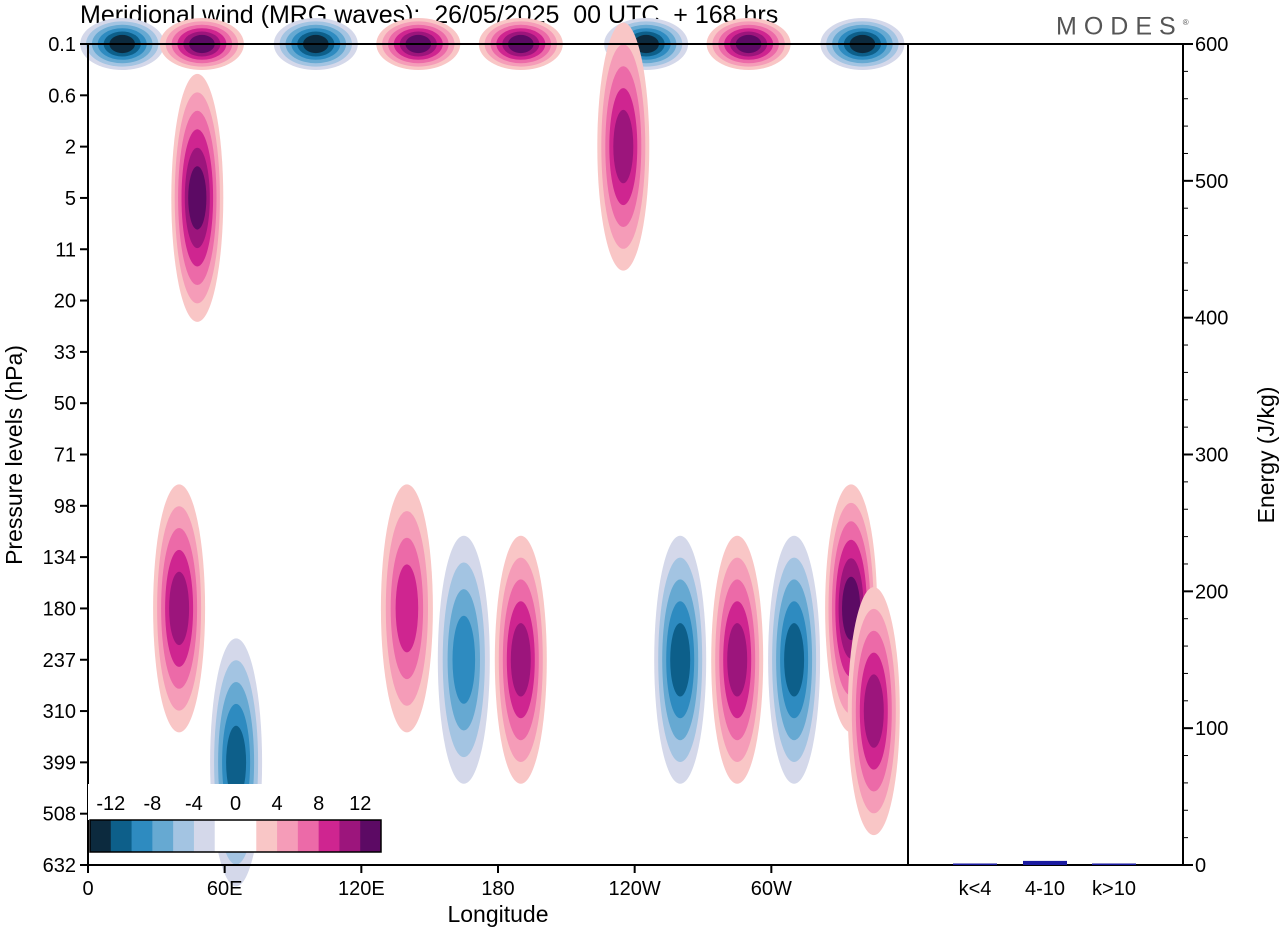 The width and height of the screenshot is (1280, 930). What do you see at coordinates (194, 804) in the screenshot?
I see `colorbar-tick-label: -4` at bounding box center [194, 804].